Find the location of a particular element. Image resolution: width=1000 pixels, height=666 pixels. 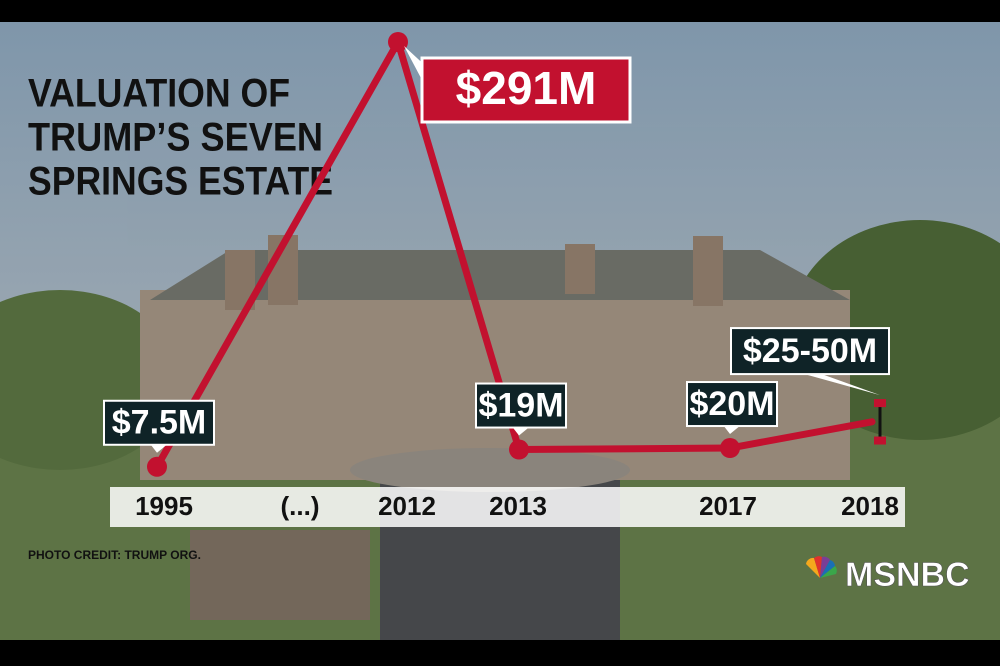

title-line: TRUMP’S SEVEN is located at coordinates (175, 138).